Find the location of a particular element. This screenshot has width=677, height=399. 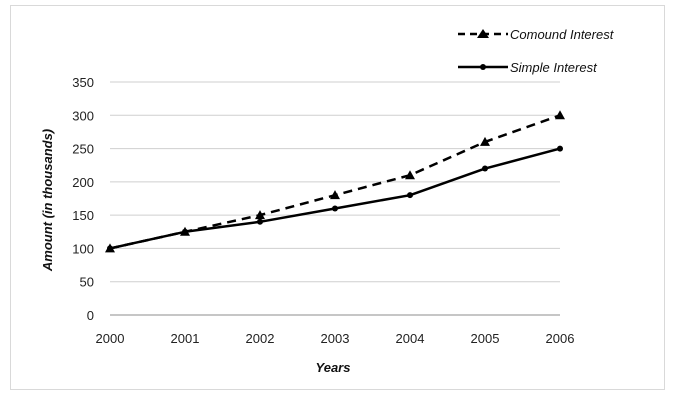

legend-label-compound: Comound Interest is located at coordinates (562, 34).